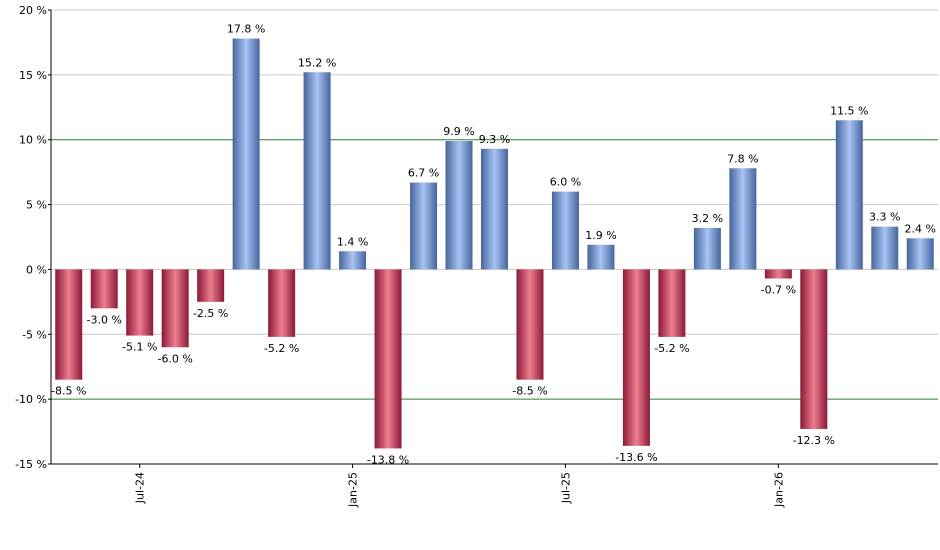 Image resolution: width=940 pixels, height=550 pixels. What do you see at coordinates (884, 217) in the screenshot?
I see `bar-value-label: 3.3 %` at bounding box center [884, 217].